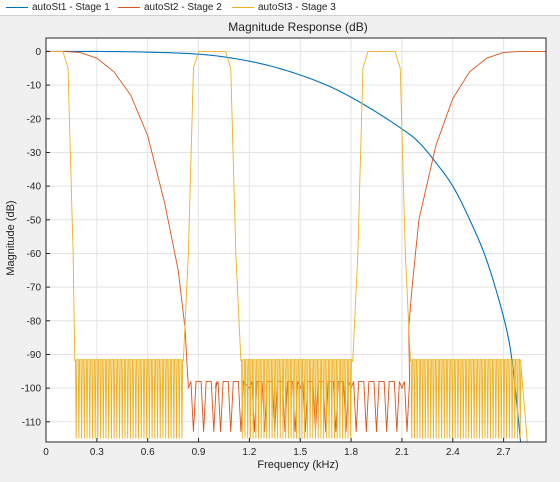  Describe the element at coordinates (38, 52) in the screenshot. I see `y-tick-label: 0` at that location.